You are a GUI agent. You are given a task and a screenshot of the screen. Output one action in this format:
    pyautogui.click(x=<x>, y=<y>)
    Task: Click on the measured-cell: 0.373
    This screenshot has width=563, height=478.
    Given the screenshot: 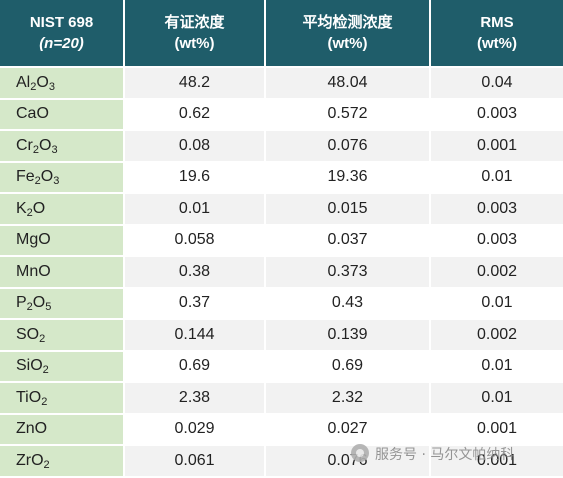 What is the action you would take?
    pyautogui.click(x=348, y=272)
    